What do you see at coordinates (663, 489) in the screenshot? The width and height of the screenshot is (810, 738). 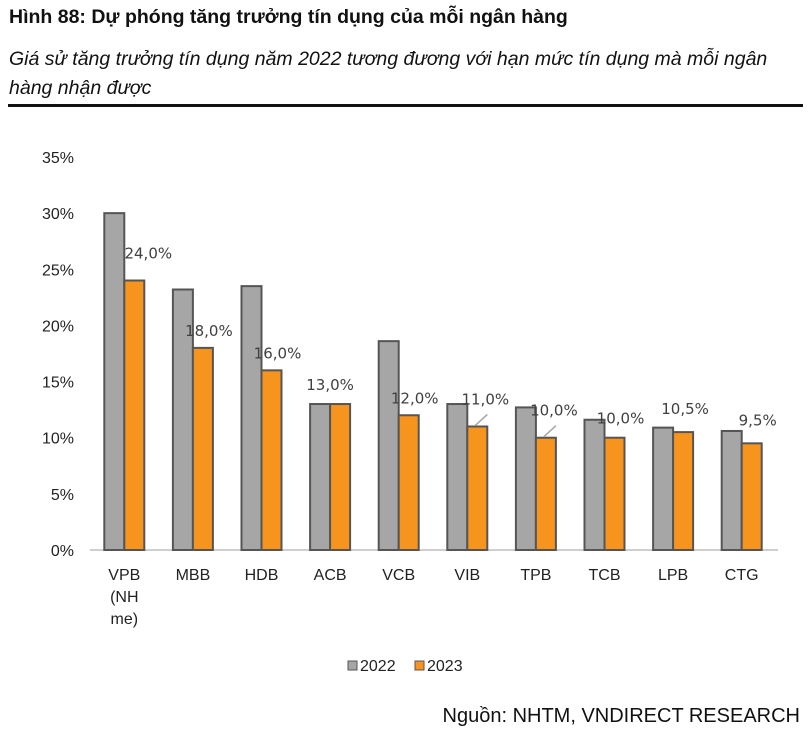 I see `bar-2022-LPB` at bounding box center [663, 489].